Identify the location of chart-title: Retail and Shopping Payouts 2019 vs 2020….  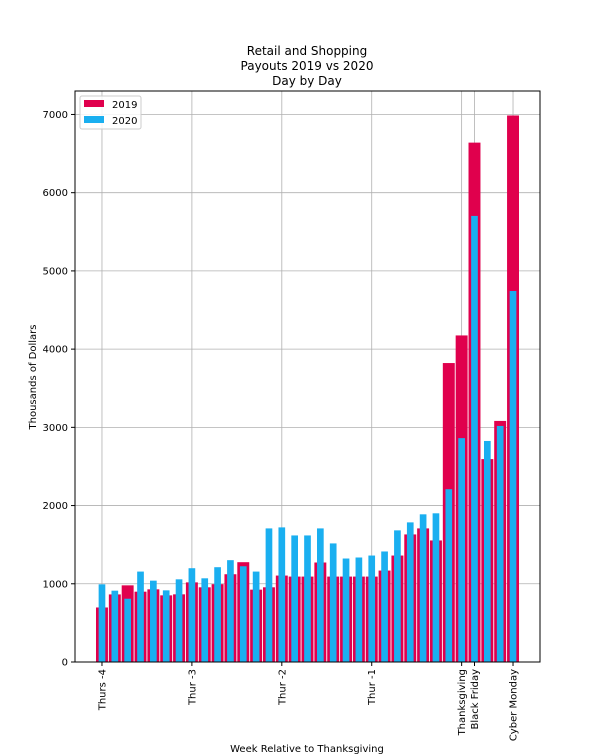
(307, 66).